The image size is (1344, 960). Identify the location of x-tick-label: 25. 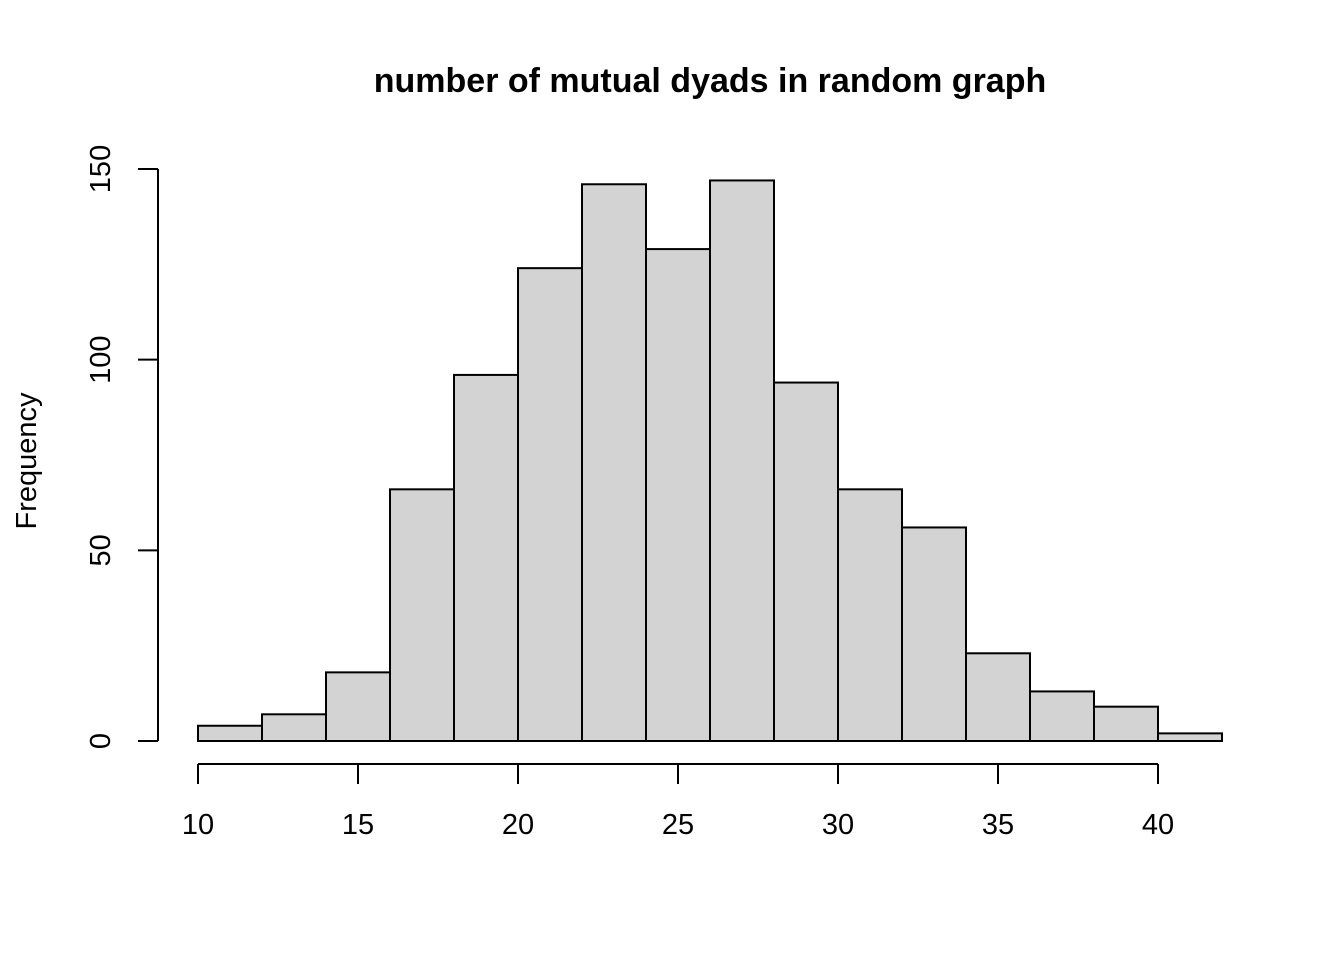
(678, 825).